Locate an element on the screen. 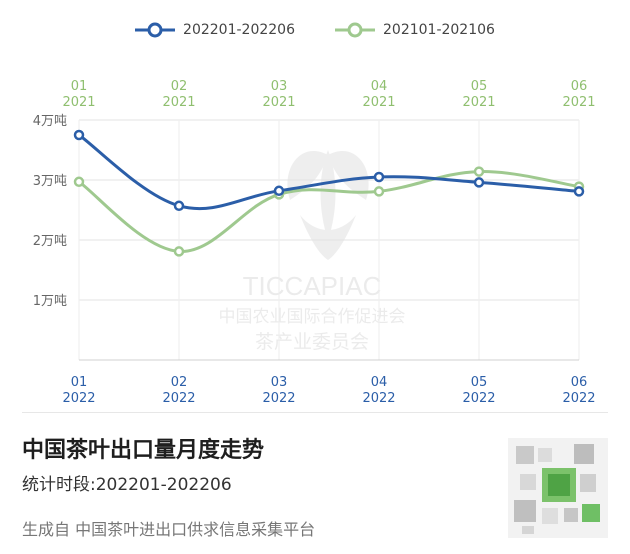 The image size is (630, 554). series-line-2022 is located at coordinates (329, 172).